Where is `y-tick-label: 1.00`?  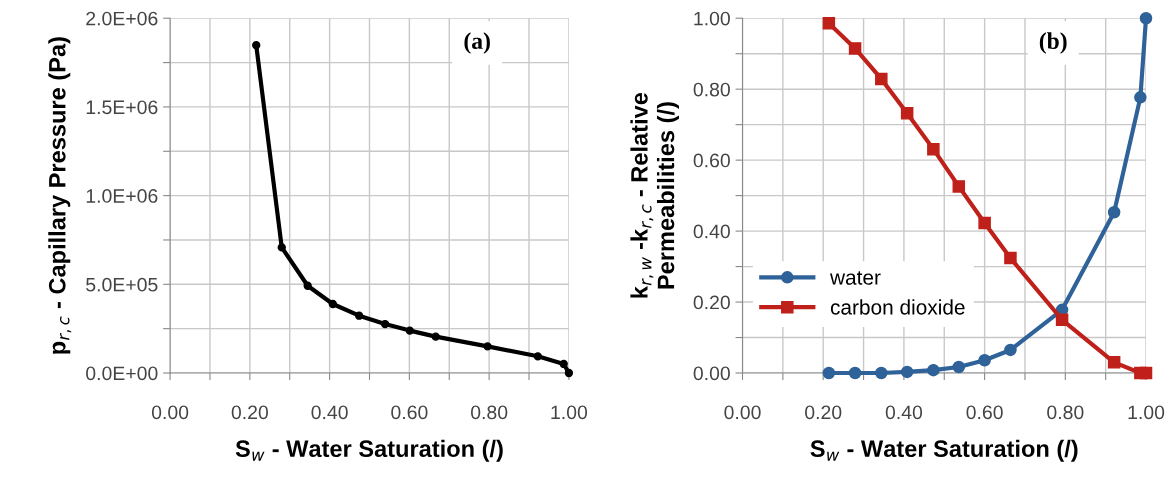
y-tick-label: 1.00 is located at coordinates (712, 18).